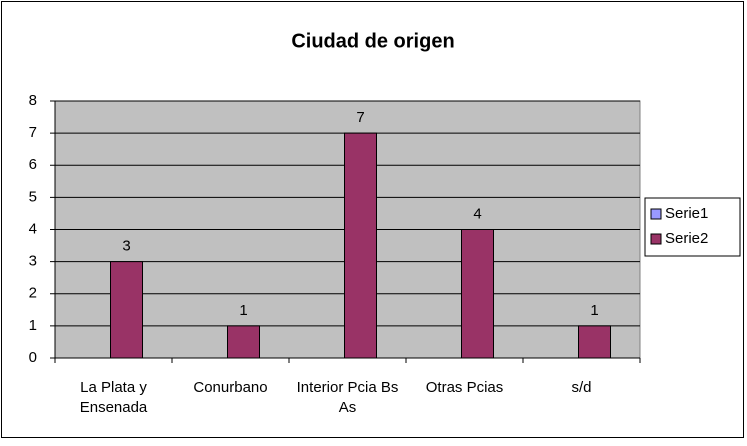  What do you see at coordinates (33, 100) in the screenshot?
I see `y-tick-label: 8` at bounding box center [33, 100].